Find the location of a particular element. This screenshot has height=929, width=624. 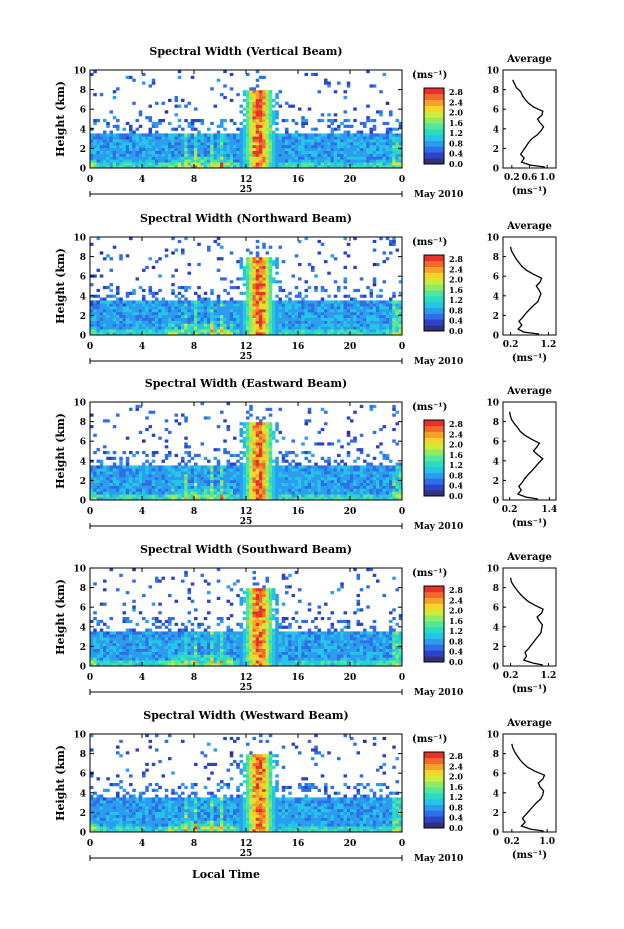

colorbar-segment is located at coordinates (434, 91).